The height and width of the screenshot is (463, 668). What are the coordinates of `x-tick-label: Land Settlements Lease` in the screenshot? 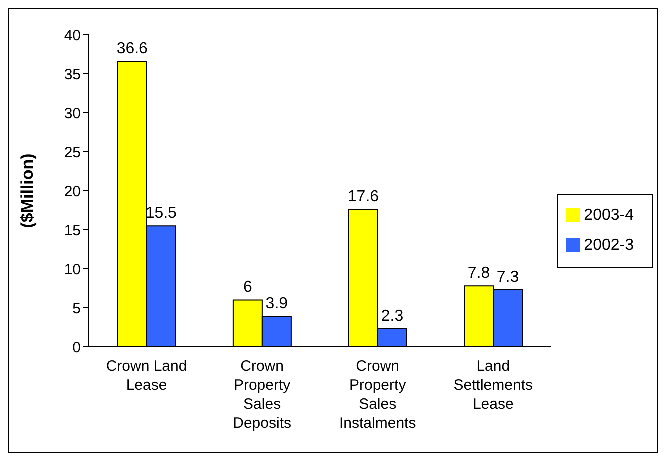 It's located at (494, 385).